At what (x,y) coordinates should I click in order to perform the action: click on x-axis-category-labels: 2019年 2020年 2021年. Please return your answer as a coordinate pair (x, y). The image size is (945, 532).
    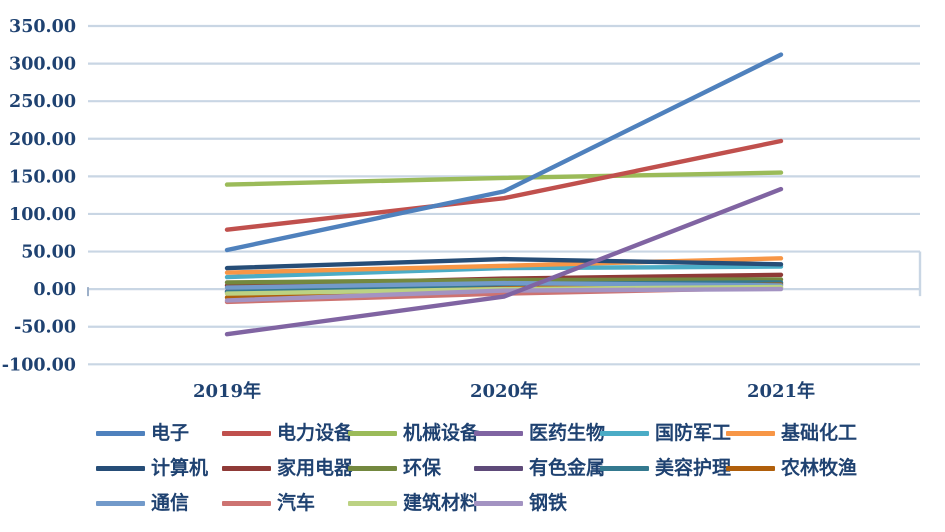
    Looking at the image, I should click on (504, 391).